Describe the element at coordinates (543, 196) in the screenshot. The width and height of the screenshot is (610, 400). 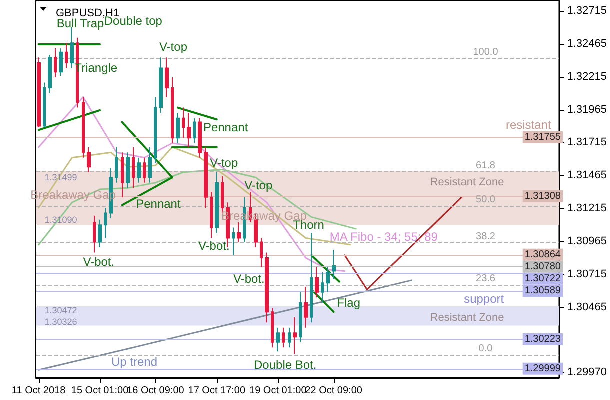
I see `ref-line-label: 1.31308` at that location.